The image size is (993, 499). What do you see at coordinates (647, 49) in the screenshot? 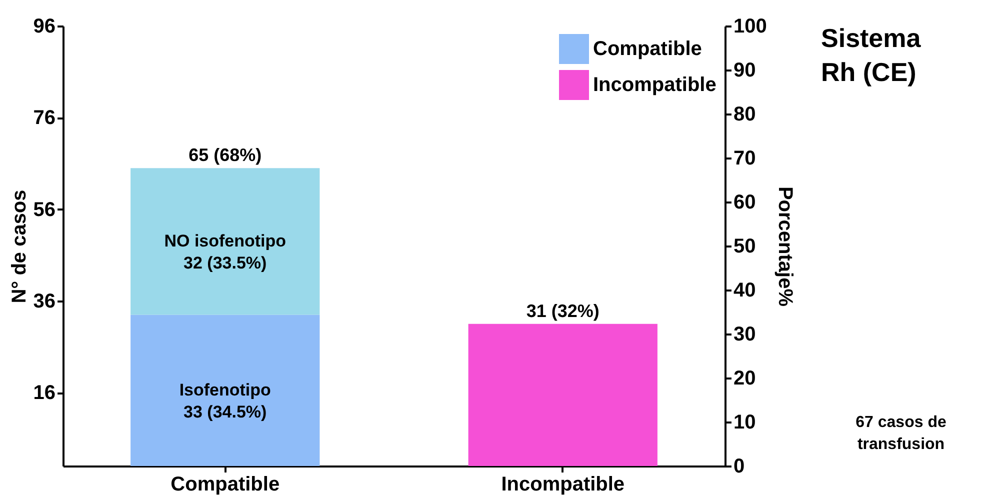
I see `legend-label: Compatible` at bounding box center [647, 49].